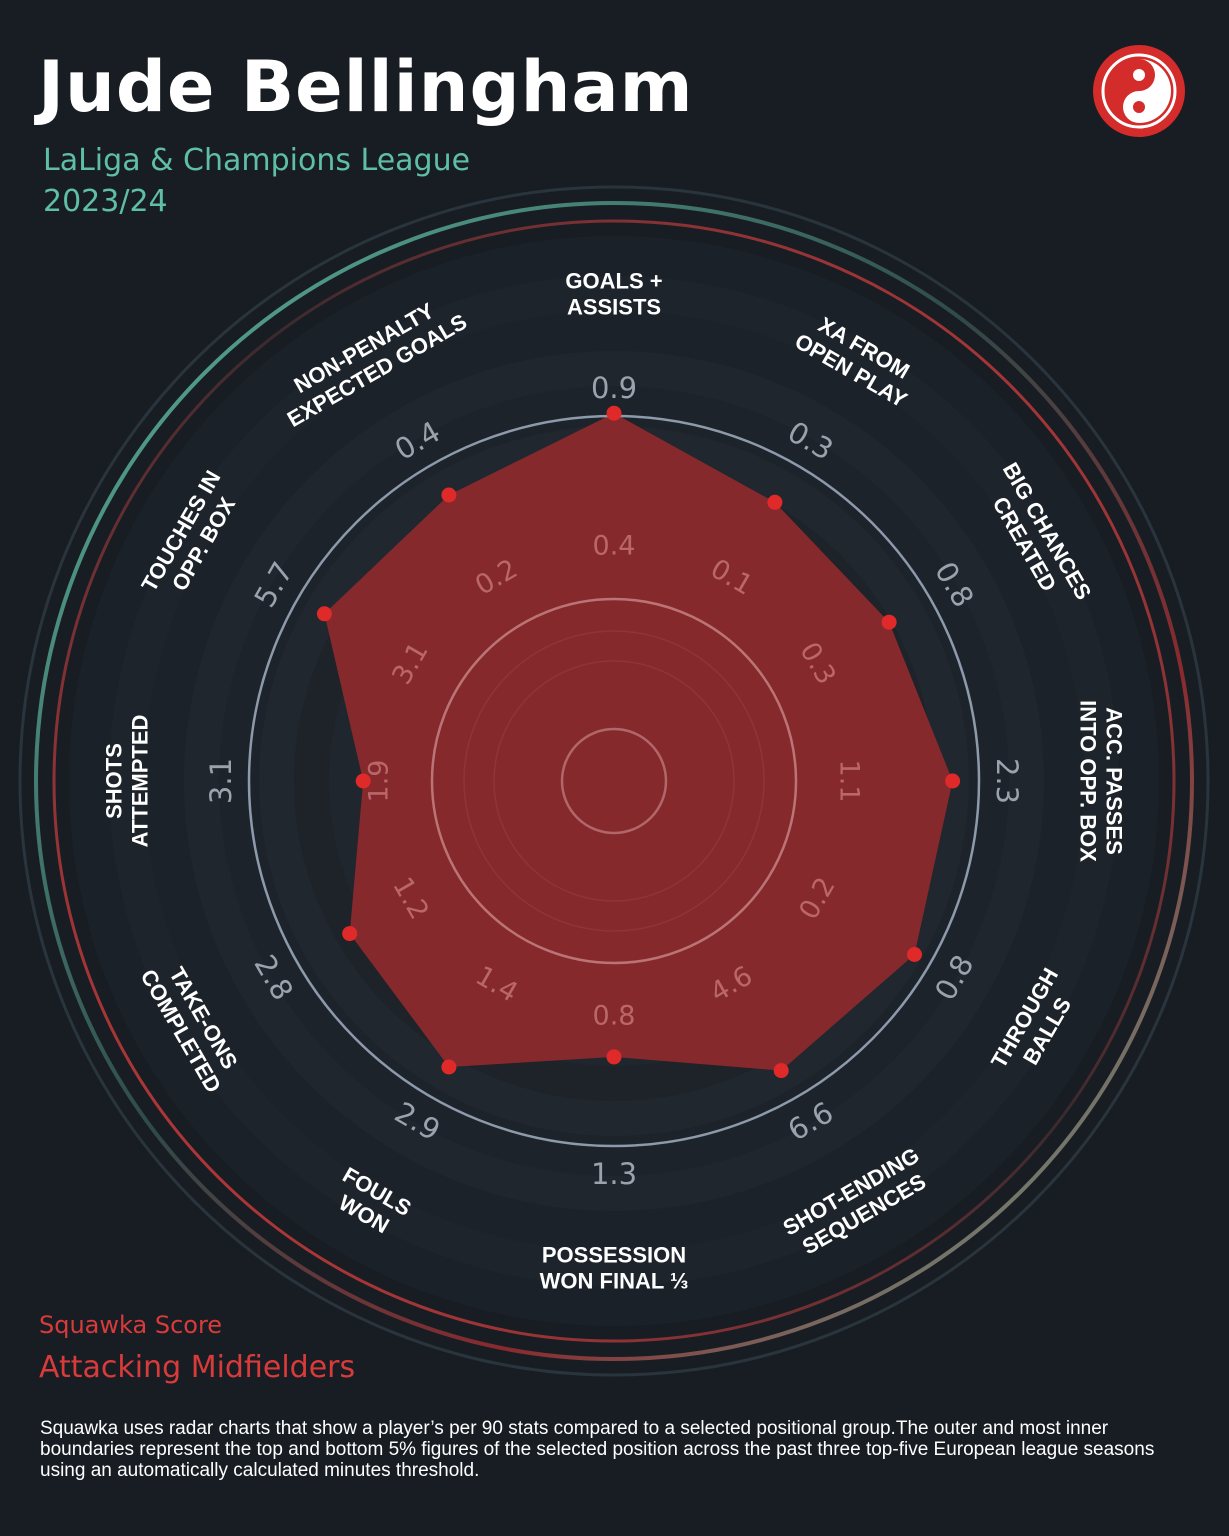  I want to click on metric-label-line: INTO OPP. BOX, so click(1088, 781).